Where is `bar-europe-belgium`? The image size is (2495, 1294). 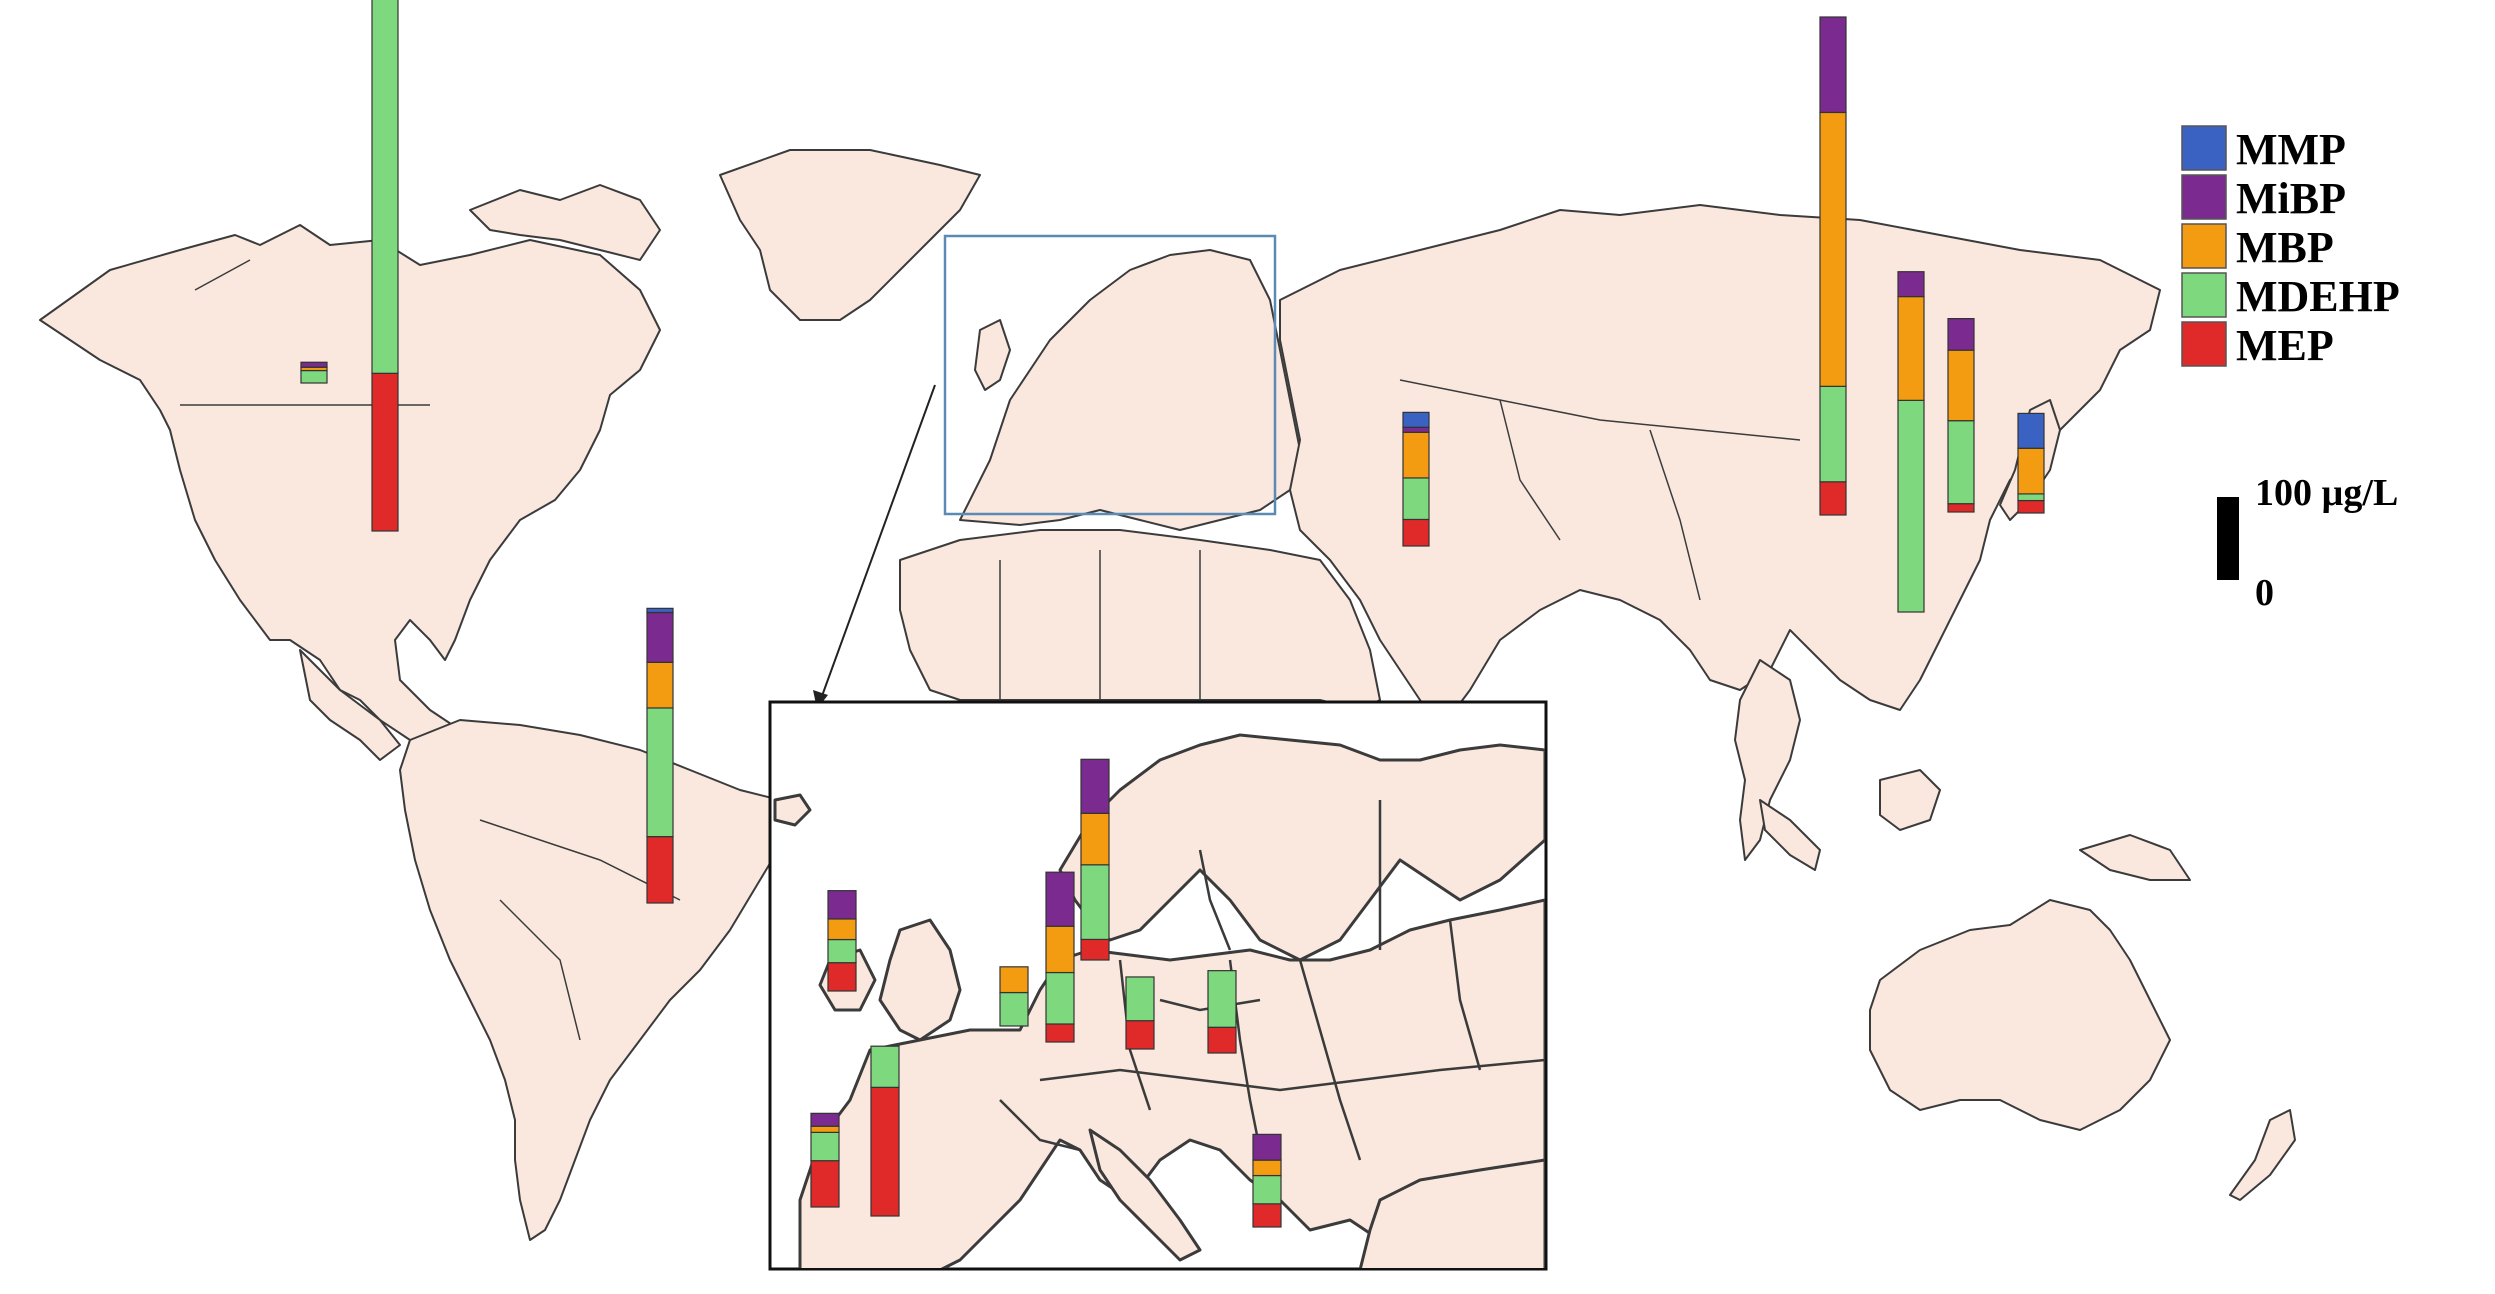 bar-europe-belgium is located at coordinates (1014, 996).